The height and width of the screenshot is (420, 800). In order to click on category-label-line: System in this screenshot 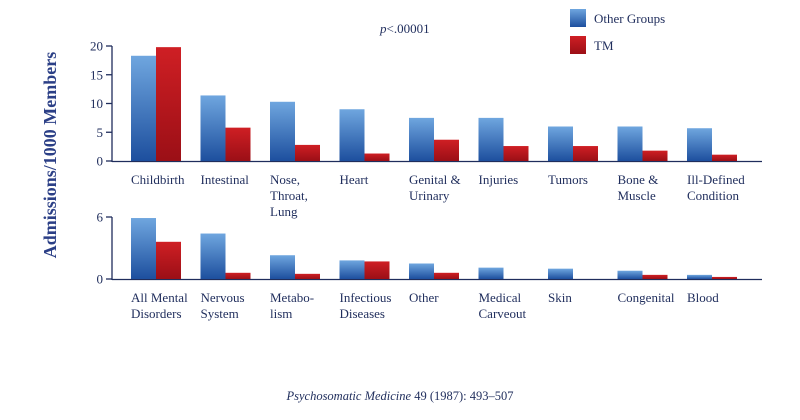, I will do `click(220, 313)`.